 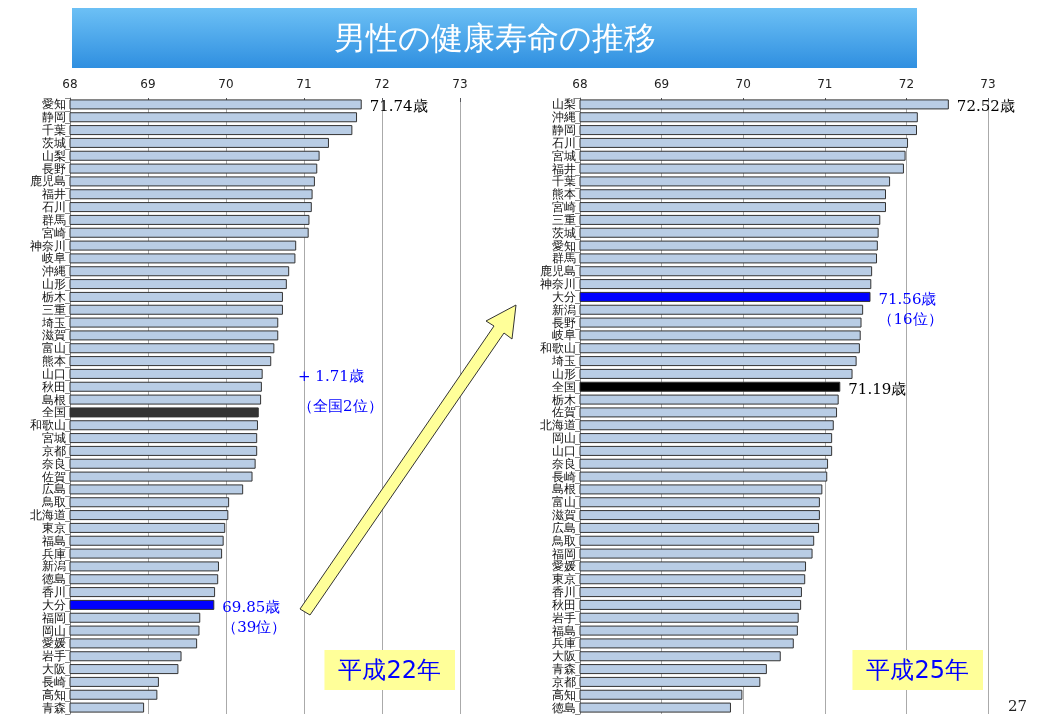 What do you see at coordinates (1018, 705) in the screenshot?
I see `text: 27` at bounding box center [1018, 705].